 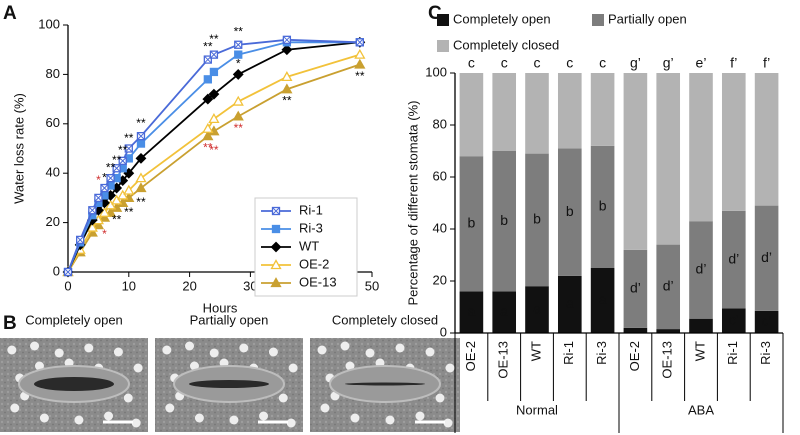 What do you see at coordinates (189, 285) in the screenshot?
I see `x-tick-label: 20` at bounding box center [189, 285].